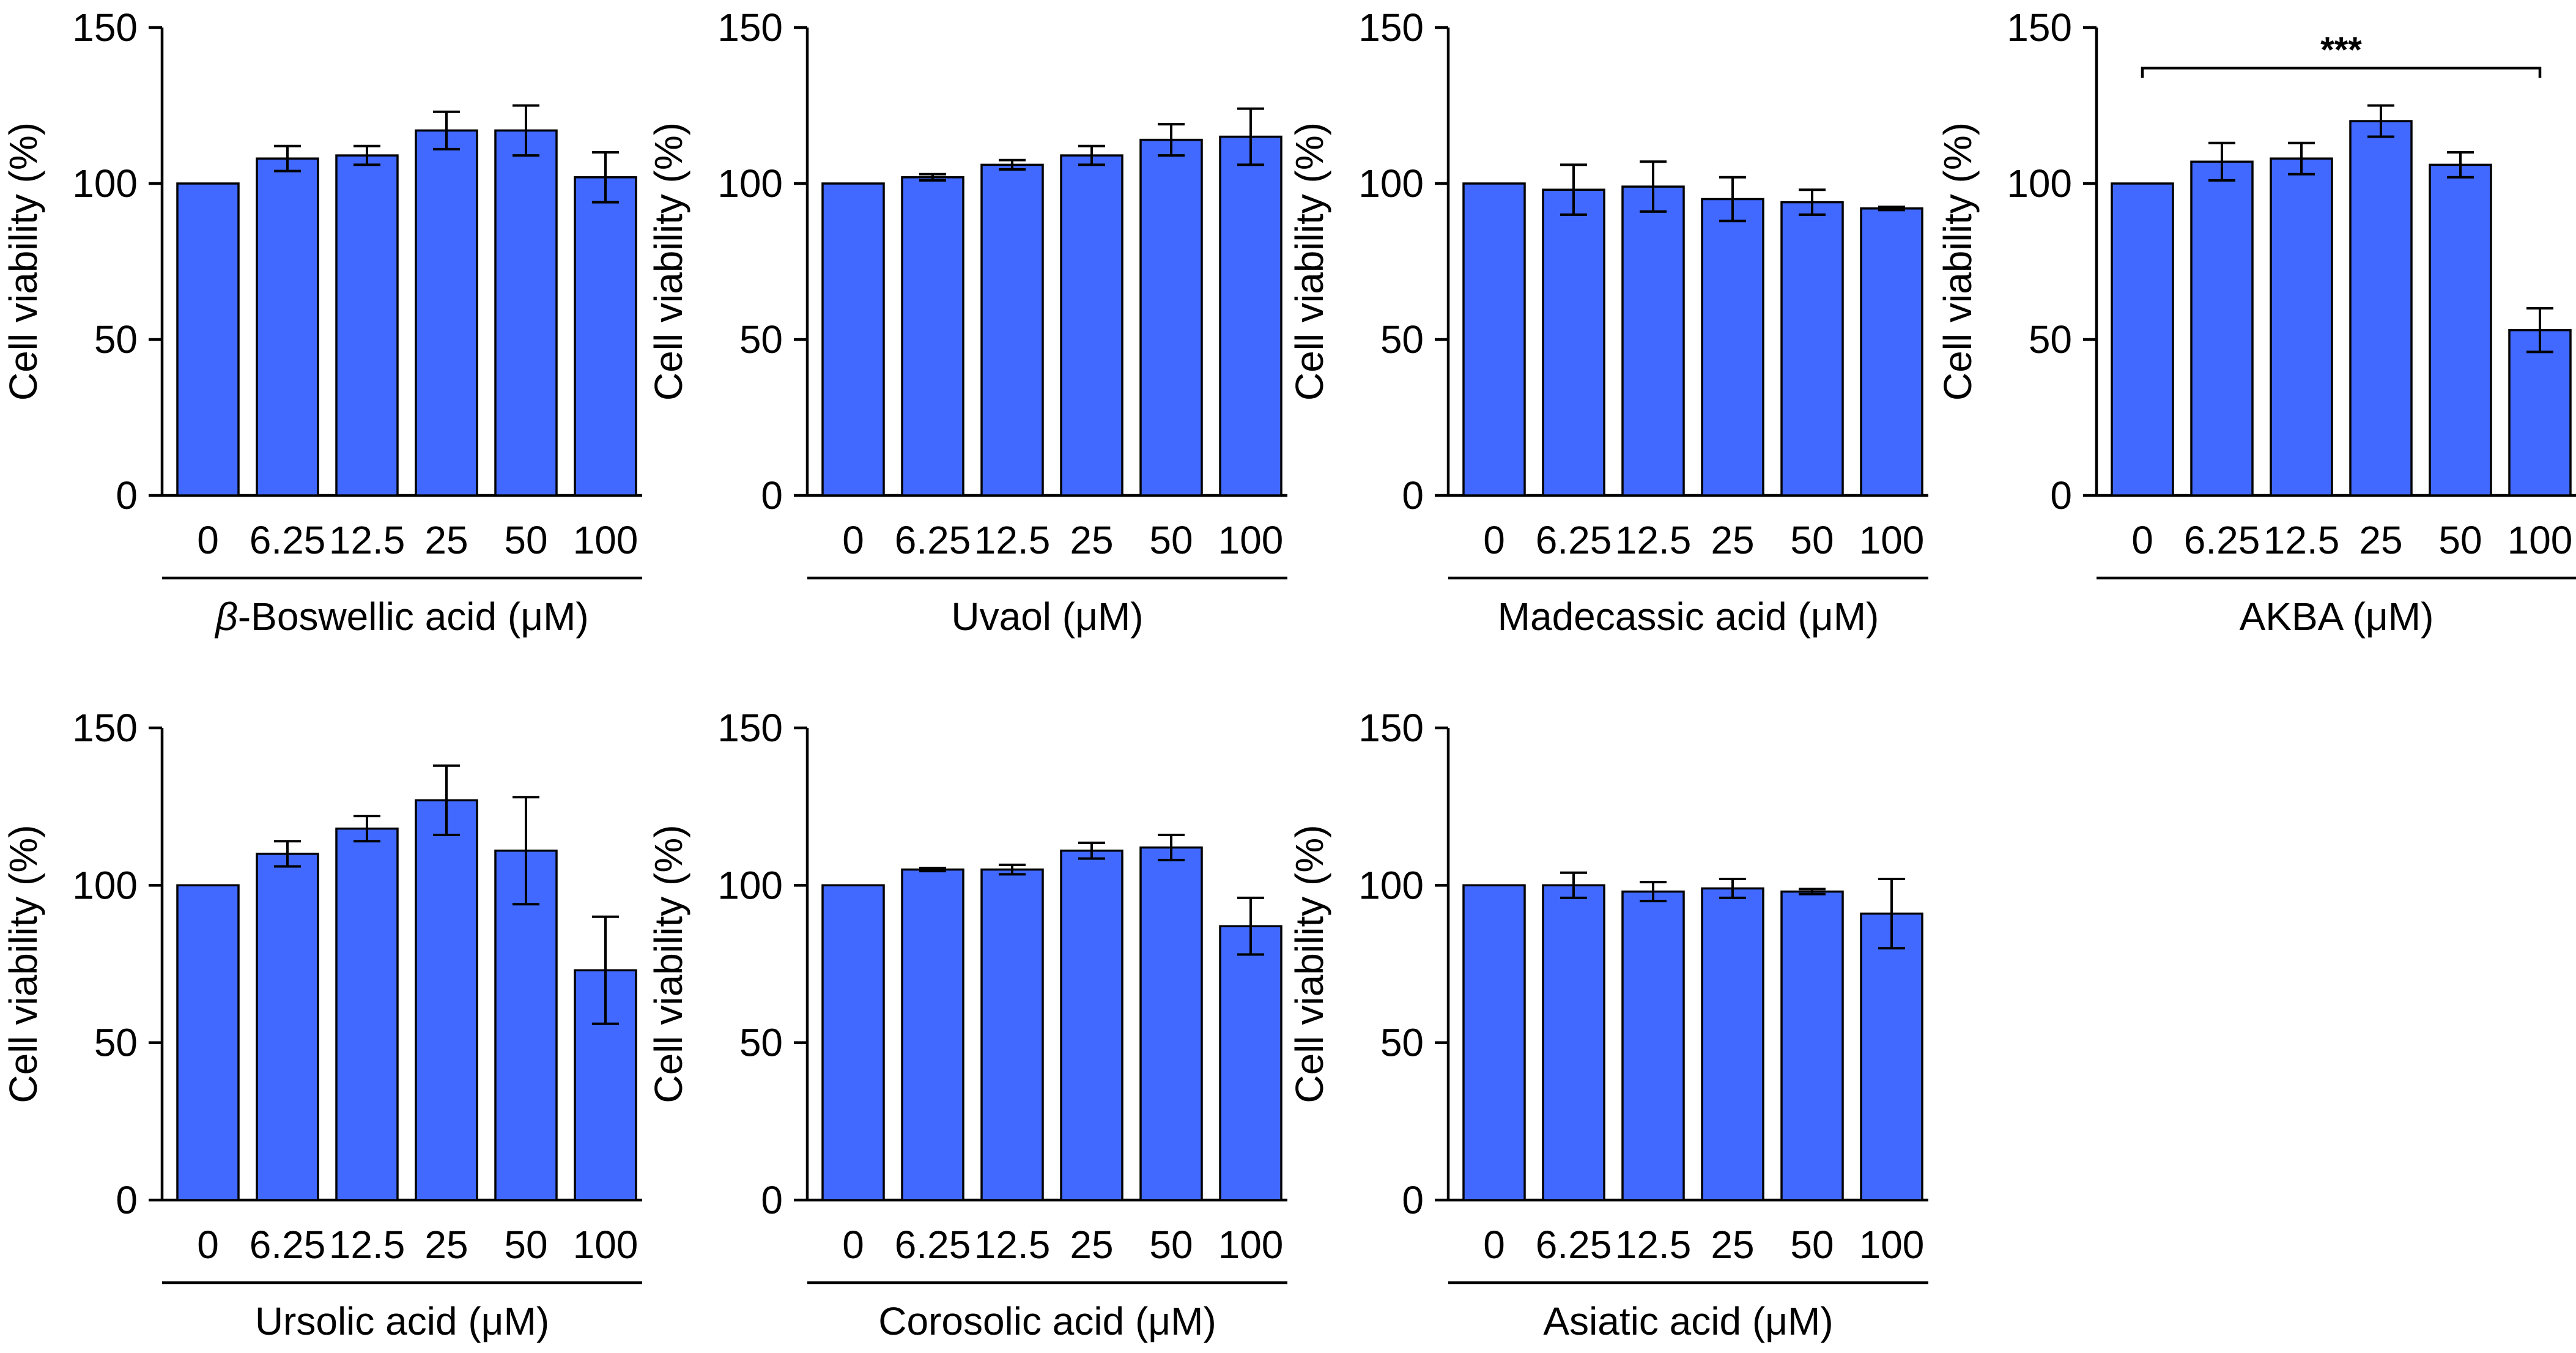  What do you see at coordinates (2341, 50) in the screenshot?
I see `significance-label: ***` at bounding box center [2341, 50].